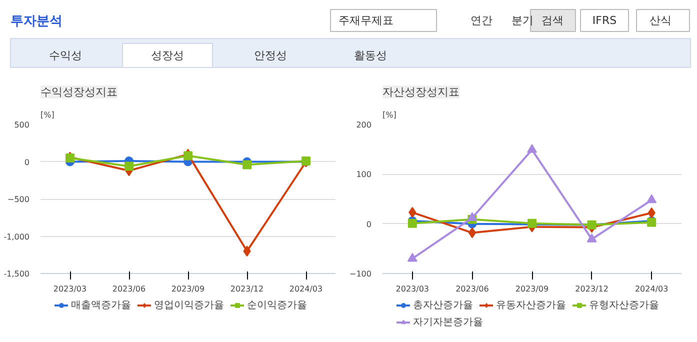 The height and width of the screenshot is (342, 697). What do you see at coordinates (366, 20) in the screenshot?
I see `text: 주재무제표` at bounding box center [366, 20].